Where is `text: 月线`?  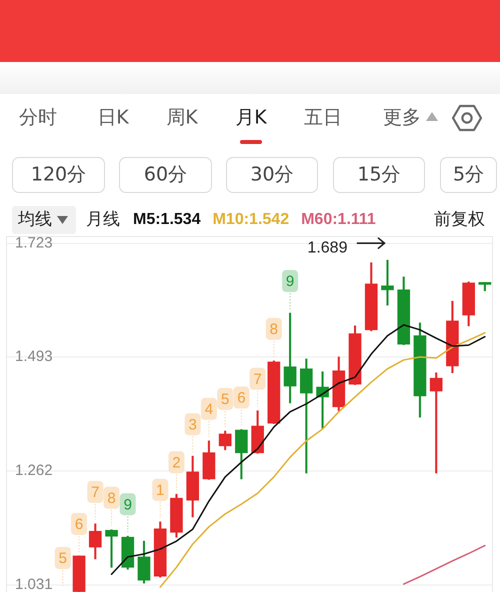 text: 月线 is located at coordinates (103, 220).